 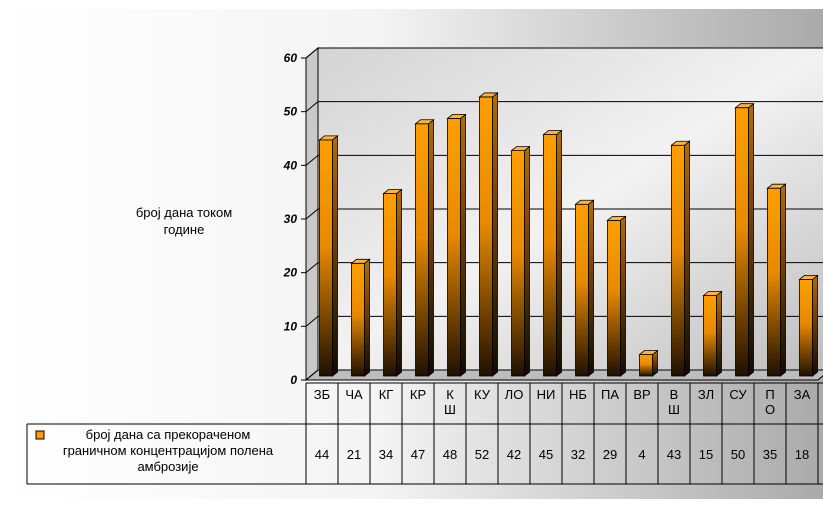 What do you see at coordinates (482, 454) in the screenshot?
I see `data-label: 52` at bounding box center [482, 454].